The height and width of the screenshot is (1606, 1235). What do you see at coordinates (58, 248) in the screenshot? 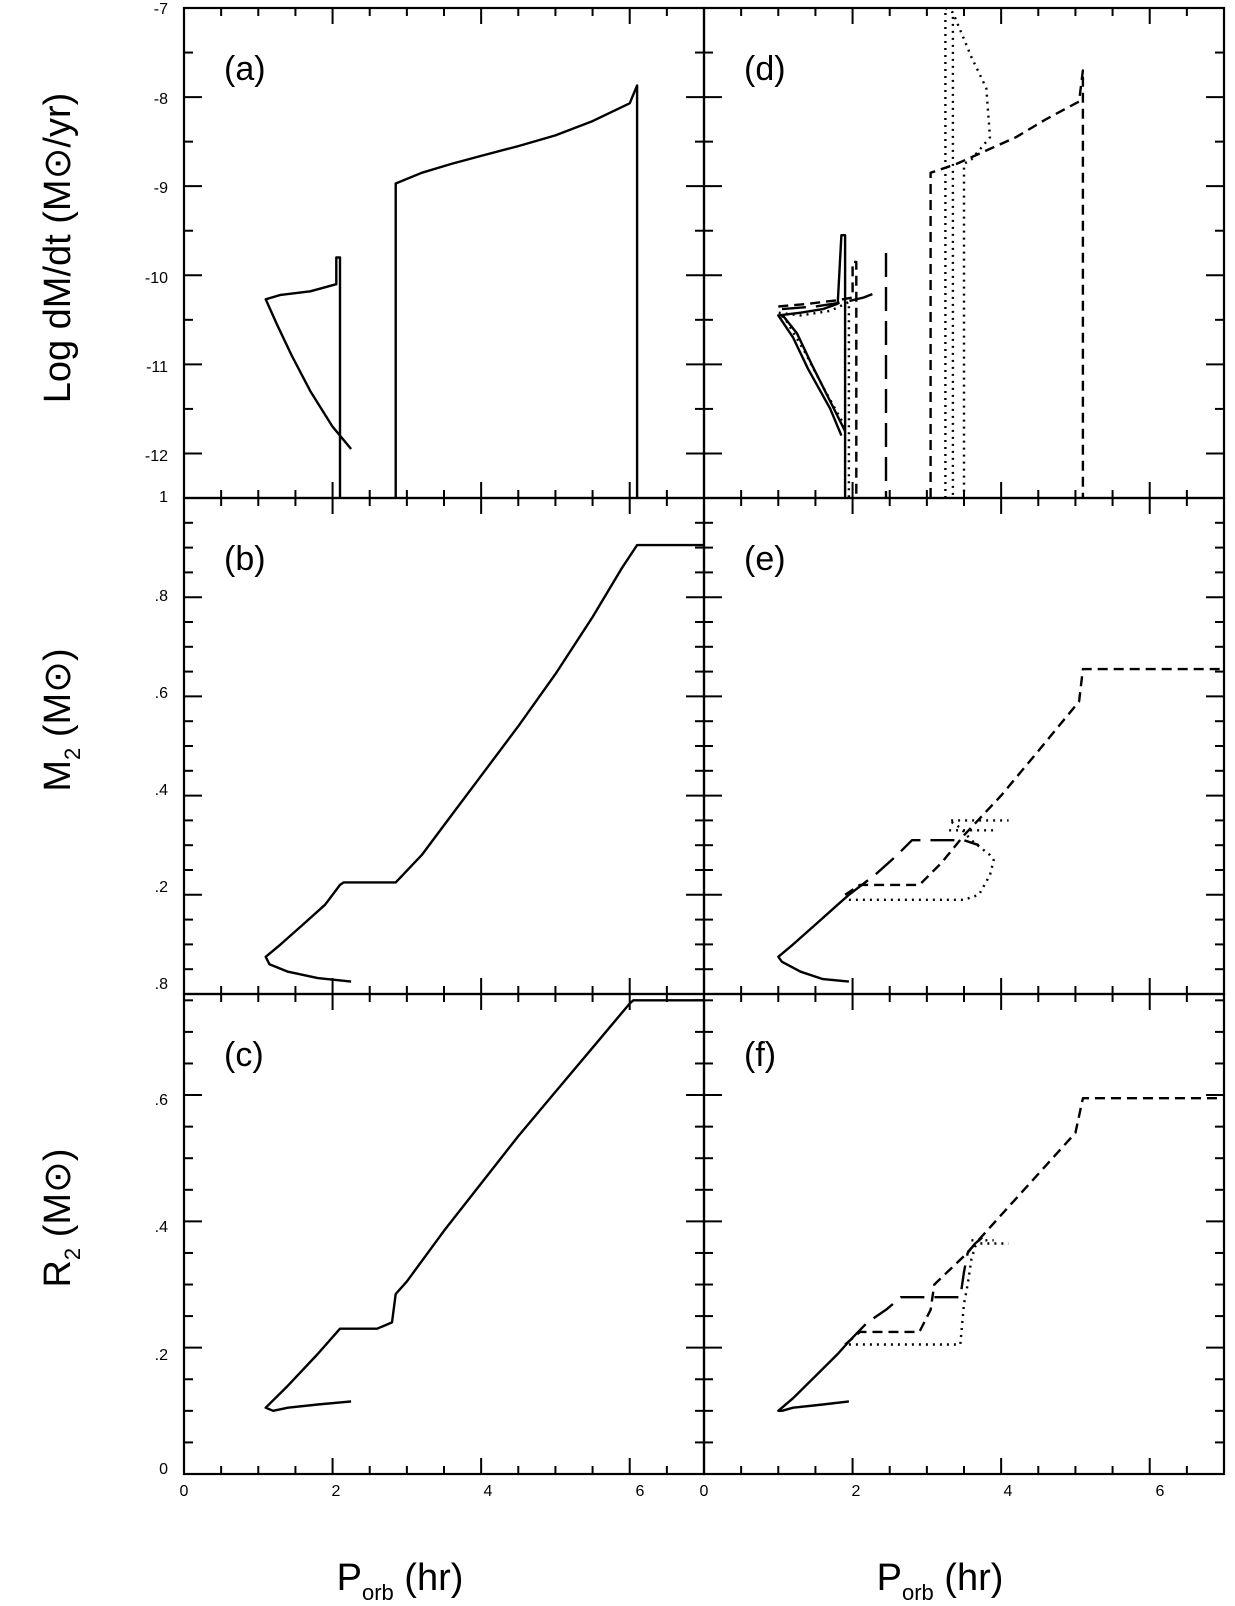
I see `y-axis-label-top: Log dM/dt (M⊙/yr)` at bounding box center [58, 248].